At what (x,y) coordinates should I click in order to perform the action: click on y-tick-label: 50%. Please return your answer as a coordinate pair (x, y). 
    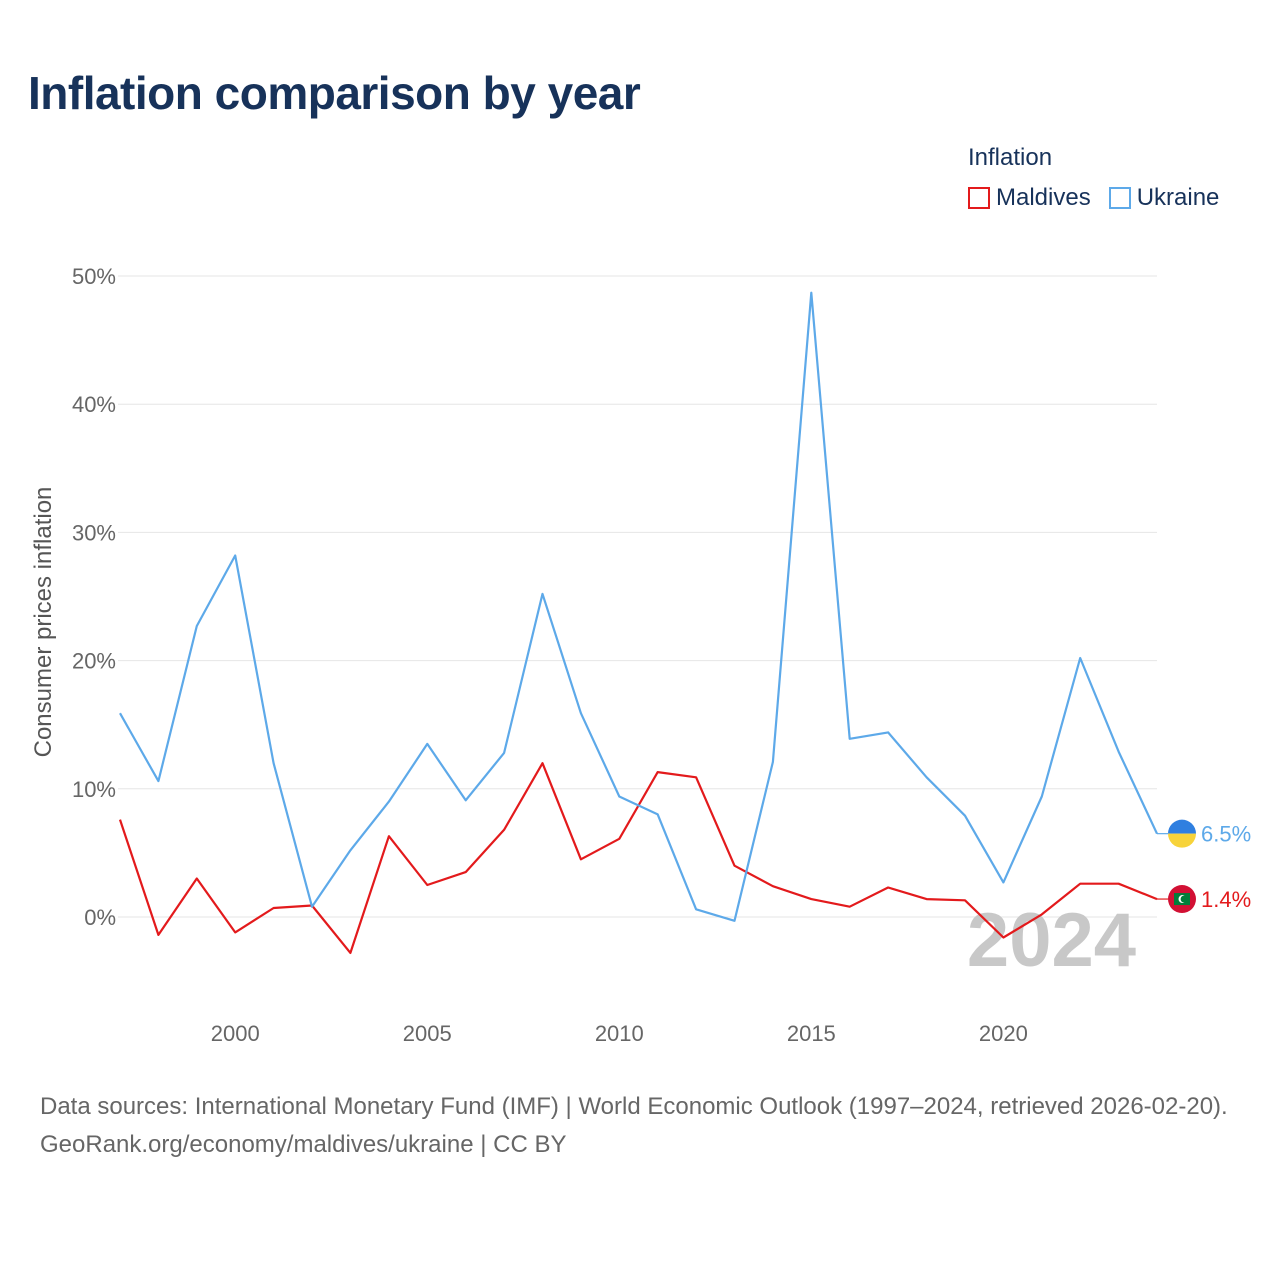
    Looking at the image, I should click on (94, 276).